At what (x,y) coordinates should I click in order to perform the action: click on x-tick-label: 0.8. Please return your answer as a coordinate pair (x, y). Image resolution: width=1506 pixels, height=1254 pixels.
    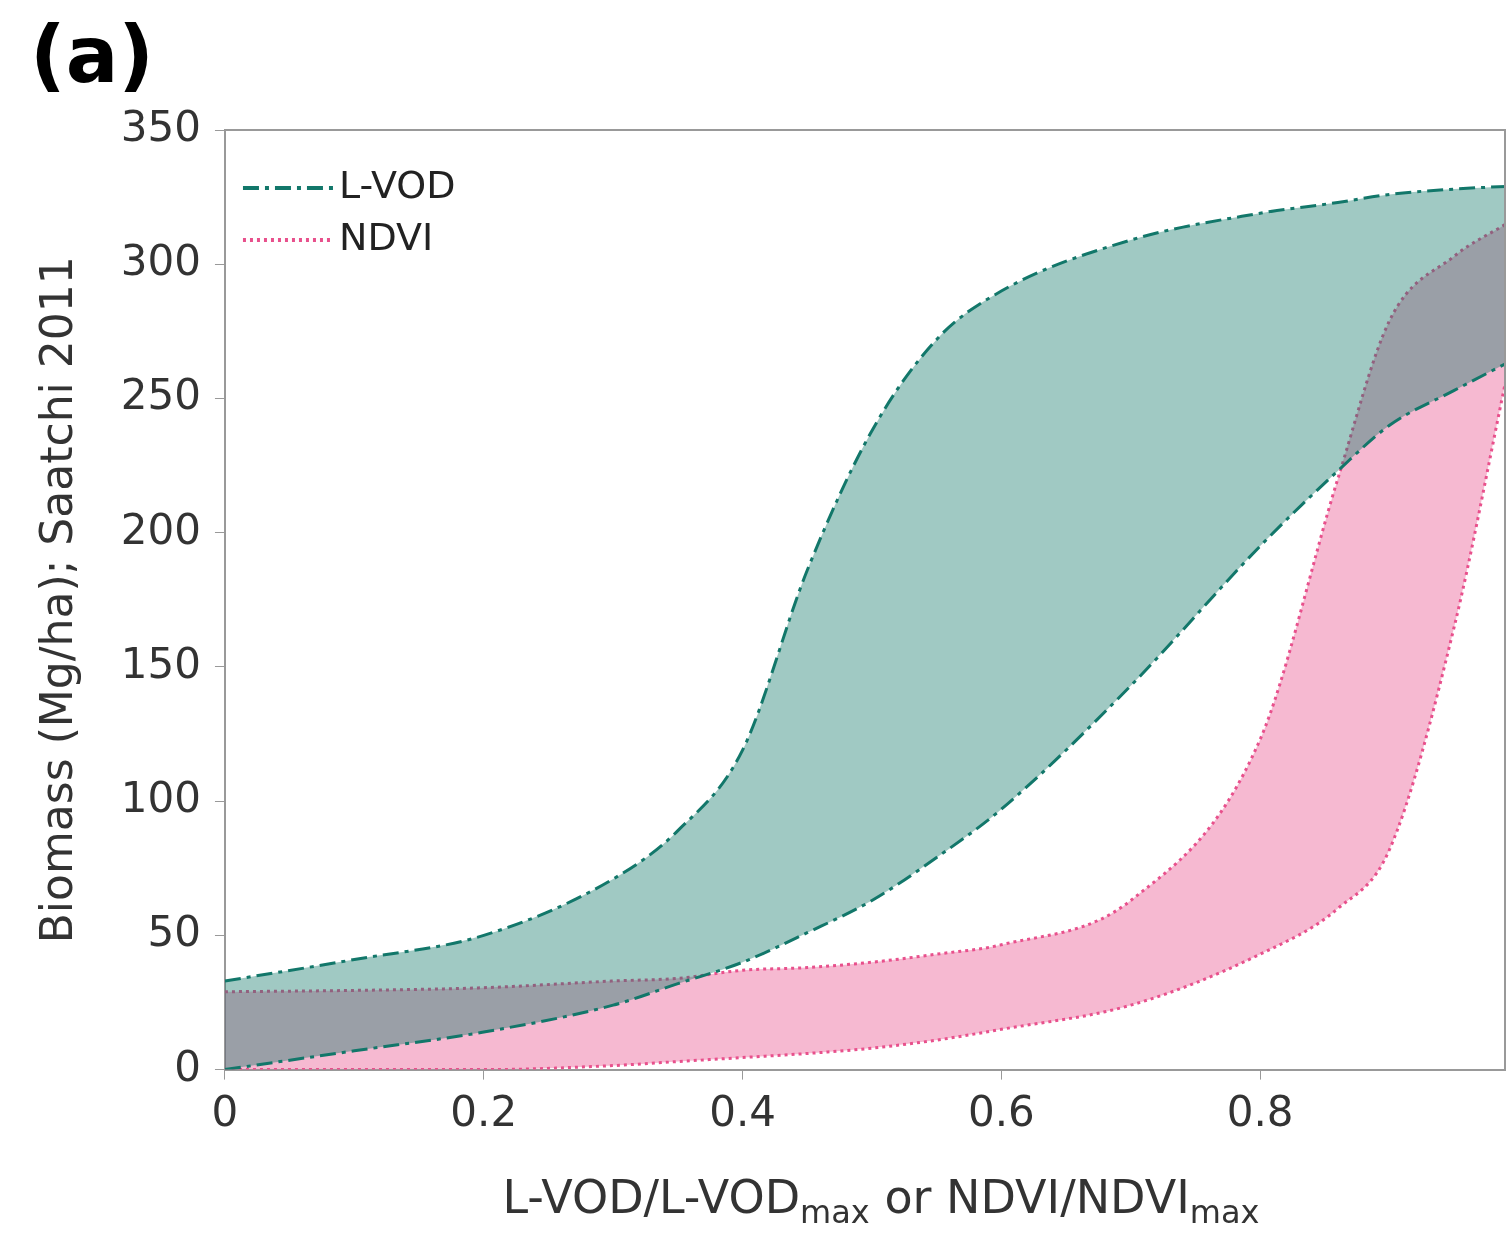
    Looking at the image, I should click on (1260, 1111).